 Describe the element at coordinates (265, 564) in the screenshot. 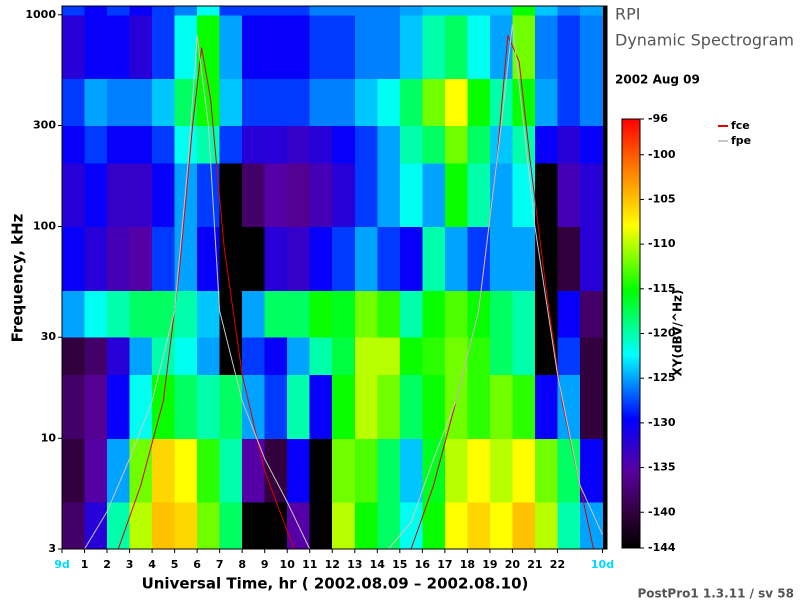

I see `x-tick-label: 9` at that location.